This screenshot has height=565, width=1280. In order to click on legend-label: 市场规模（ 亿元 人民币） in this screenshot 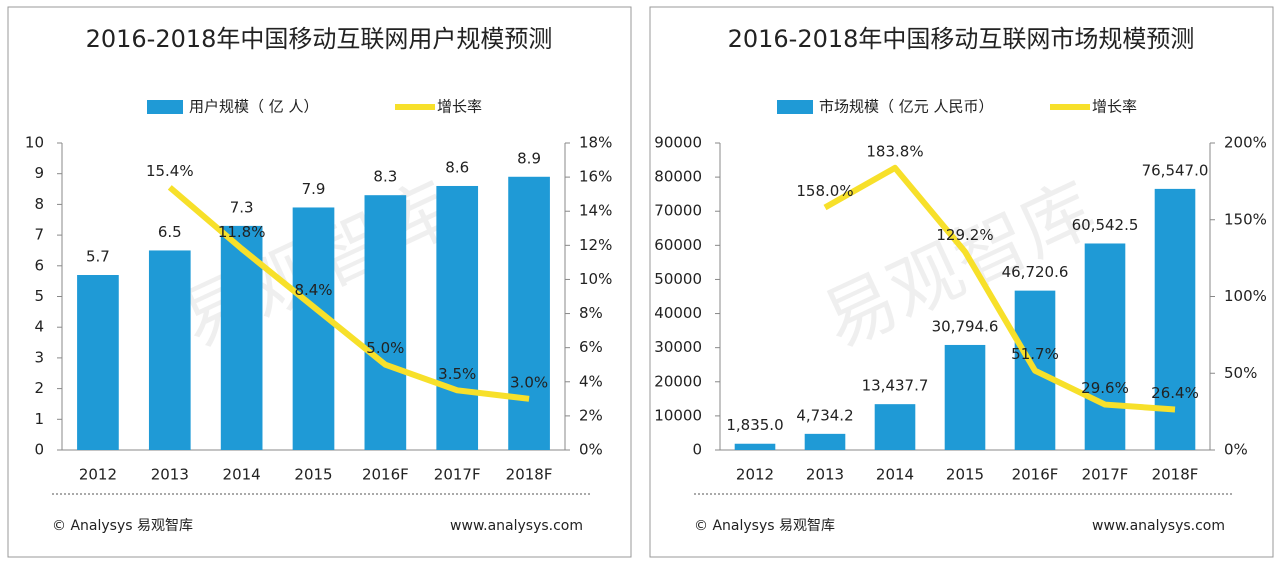, I will do `click(906, 107)`.